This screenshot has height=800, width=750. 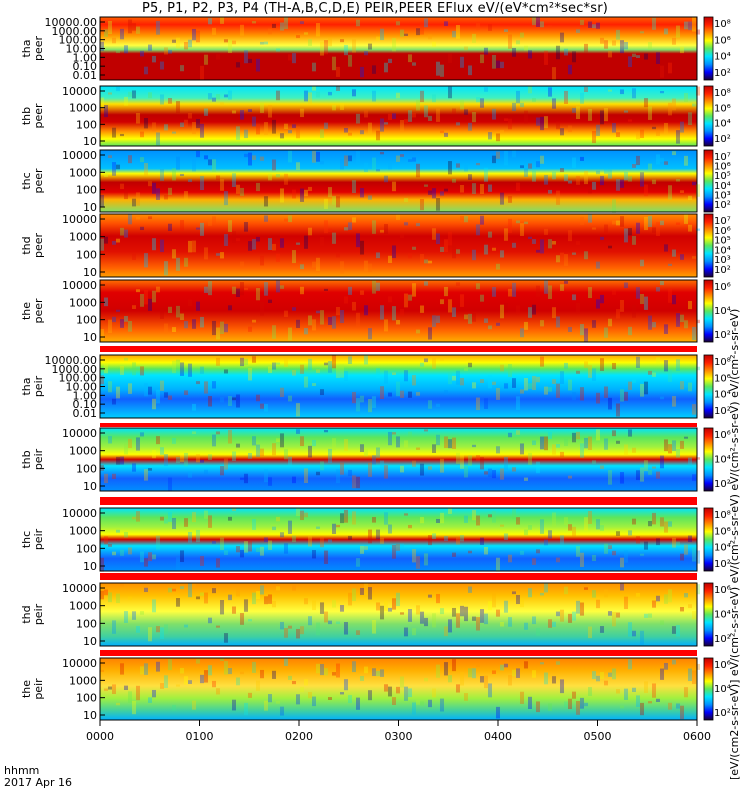 What do you see at coordinates (22, 770) in the screenshot?
I see `time-axis-label: hhmm` at bounding box center [22, 770].